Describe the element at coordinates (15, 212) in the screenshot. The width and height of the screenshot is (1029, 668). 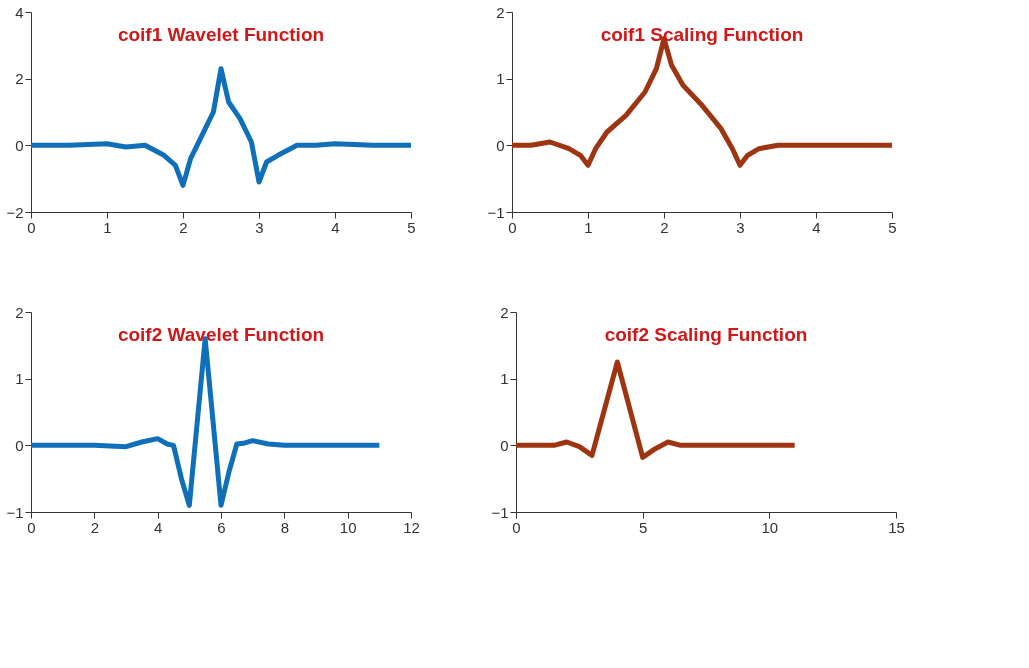
I see `y-tick-label: −2` at that location.